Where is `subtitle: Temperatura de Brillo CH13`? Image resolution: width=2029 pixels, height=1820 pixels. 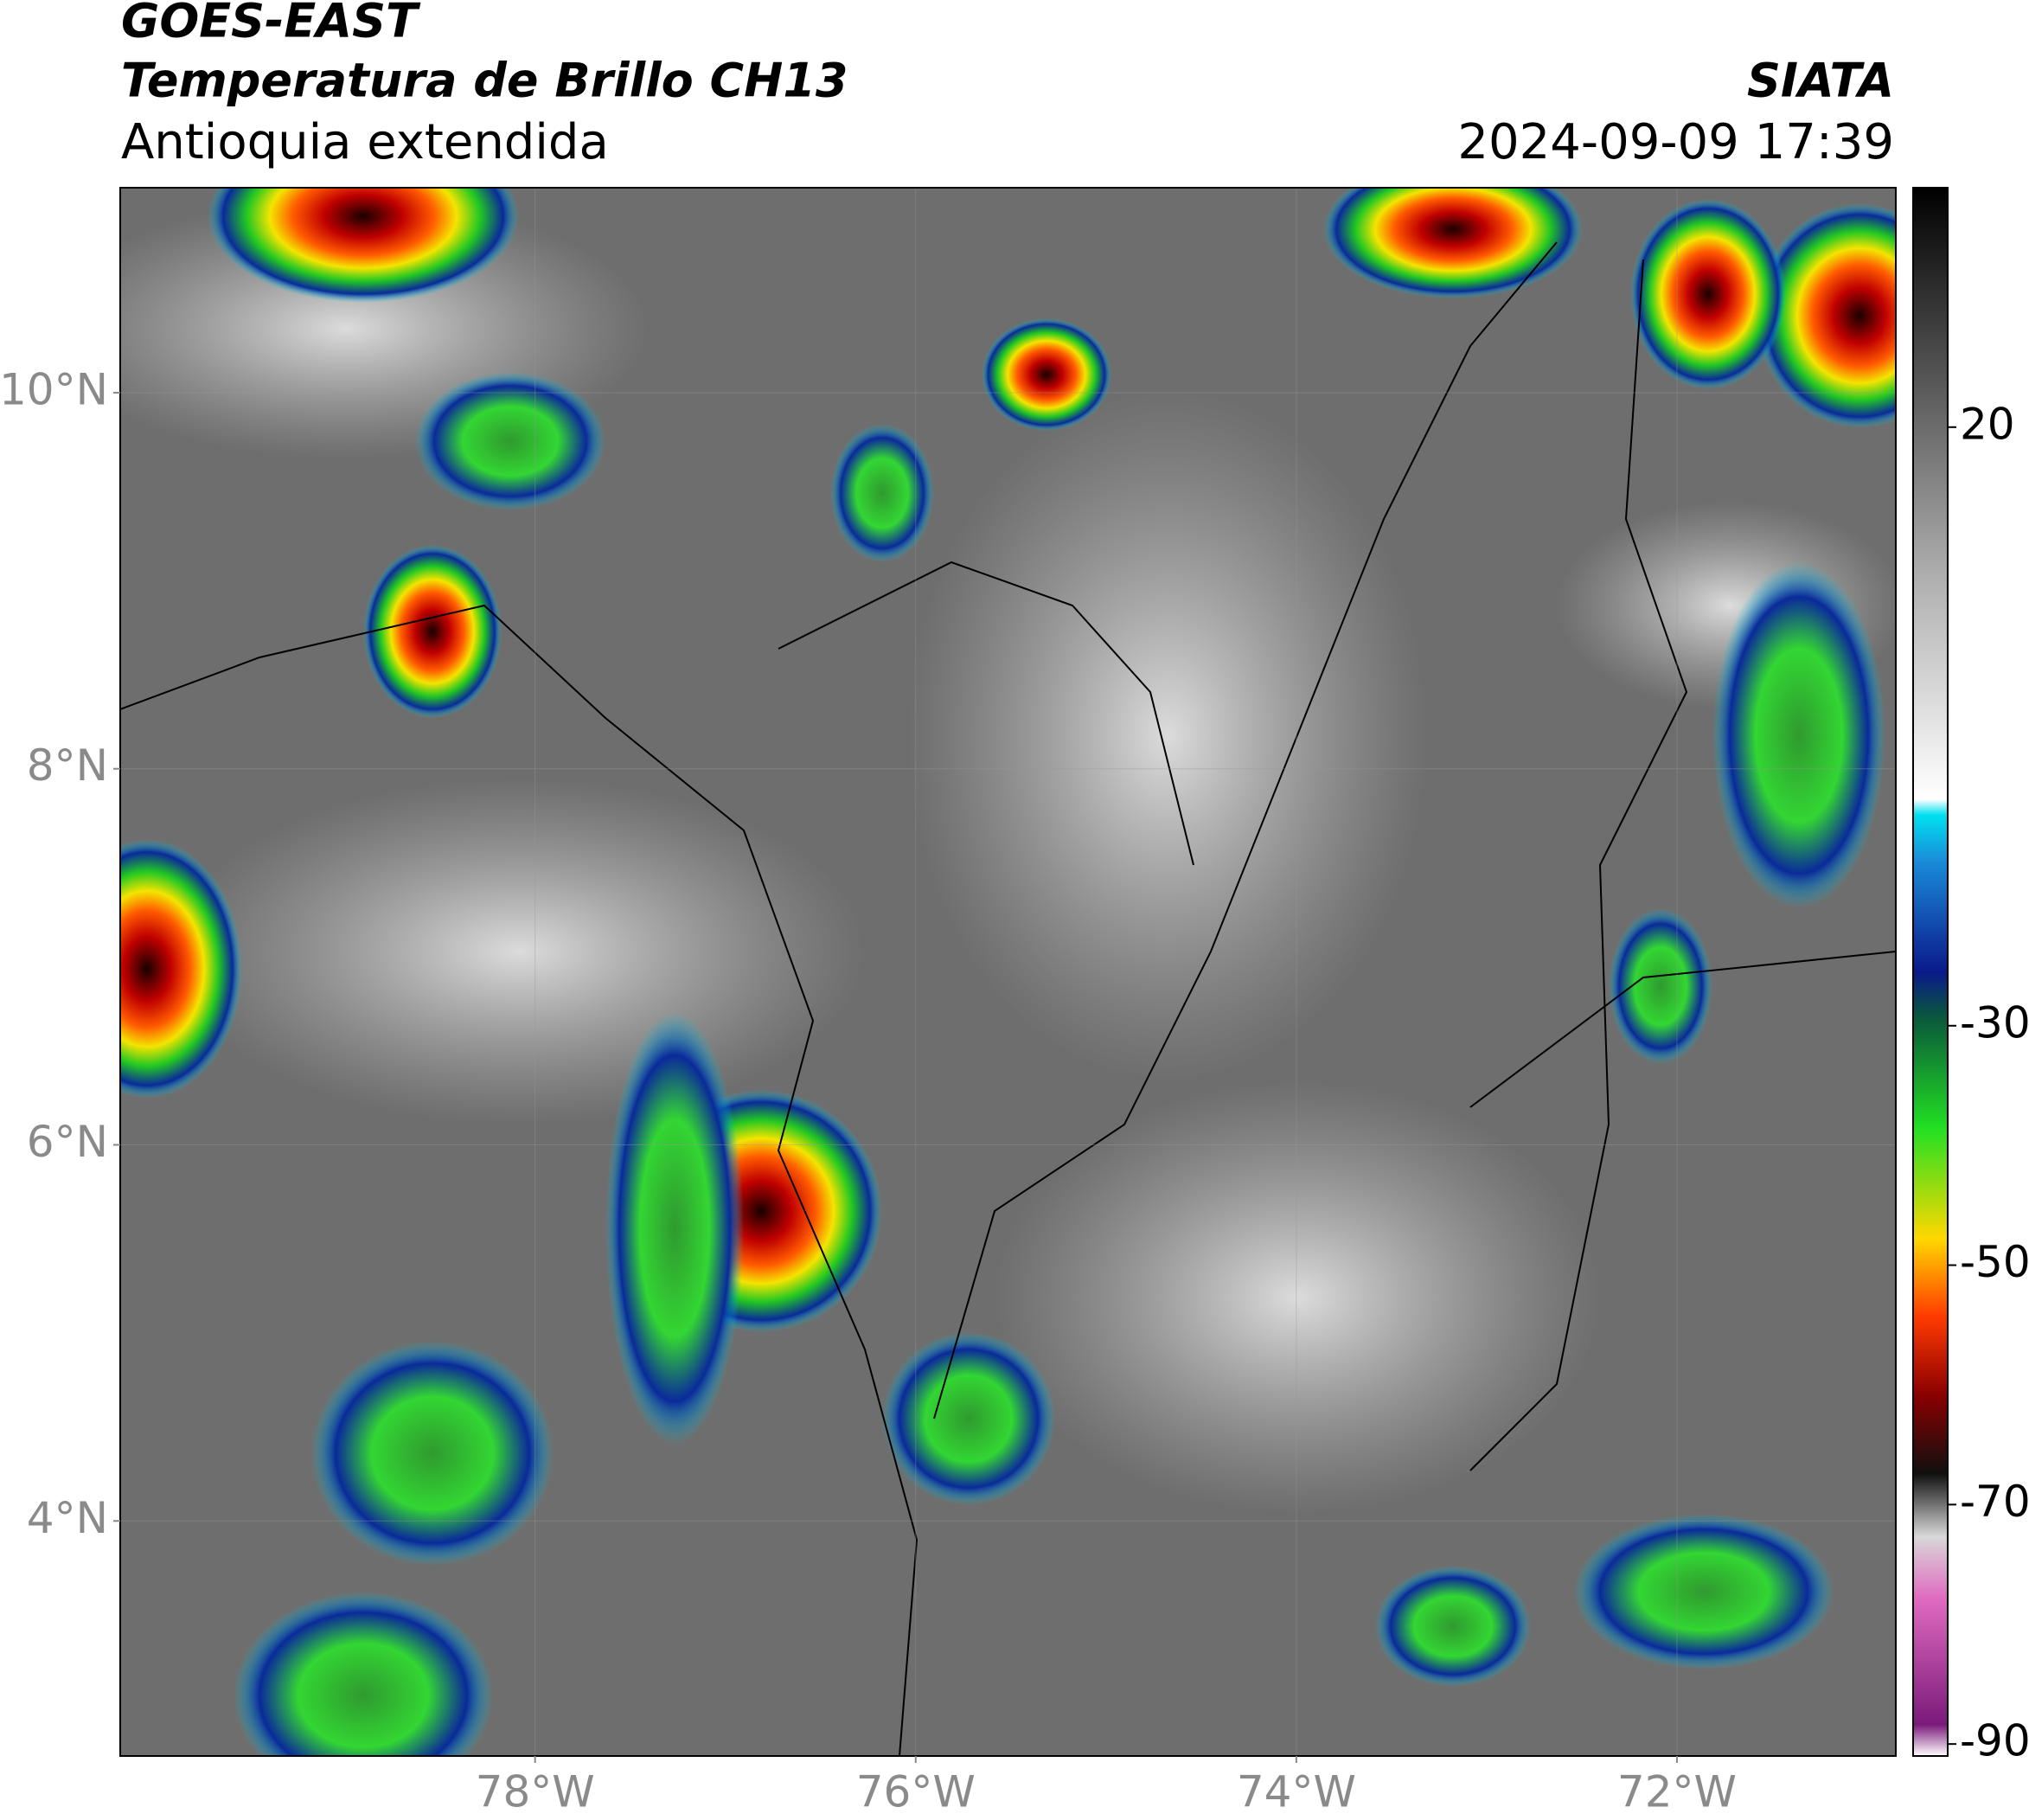
subtitle: Temperatura de Brillo CH13 is located at coordinates (484, 81).